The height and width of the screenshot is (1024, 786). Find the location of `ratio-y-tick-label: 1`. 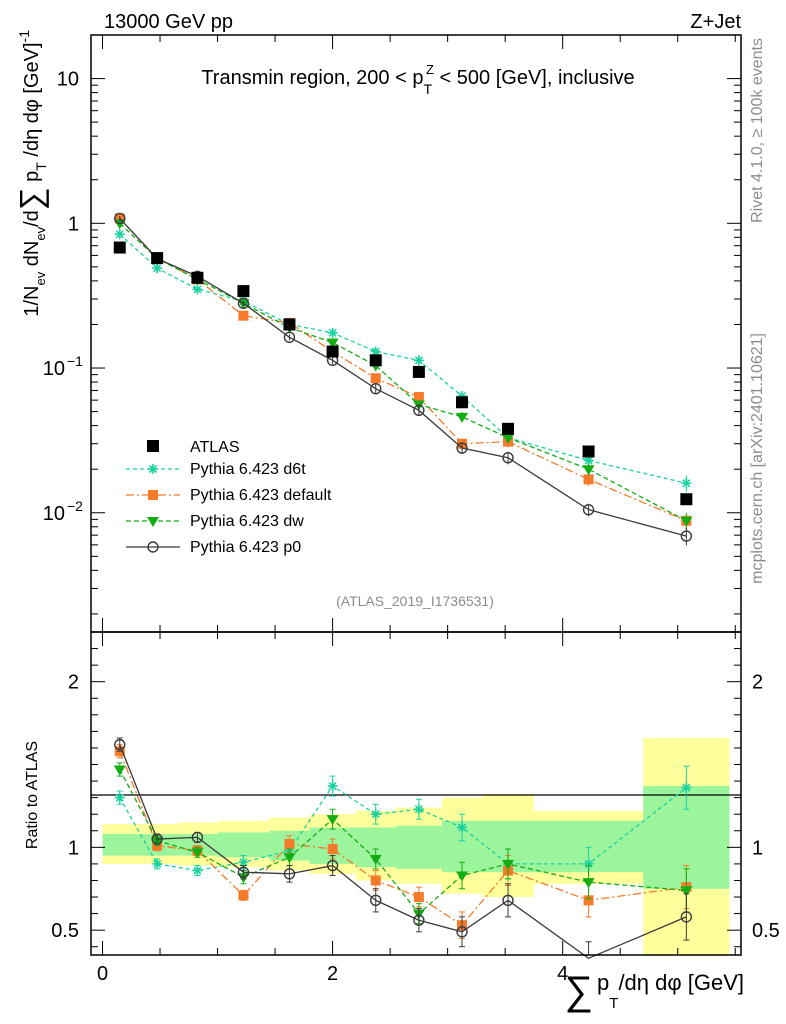

ratio-y-tick-label: 1 is located at coordinates (73, 848).